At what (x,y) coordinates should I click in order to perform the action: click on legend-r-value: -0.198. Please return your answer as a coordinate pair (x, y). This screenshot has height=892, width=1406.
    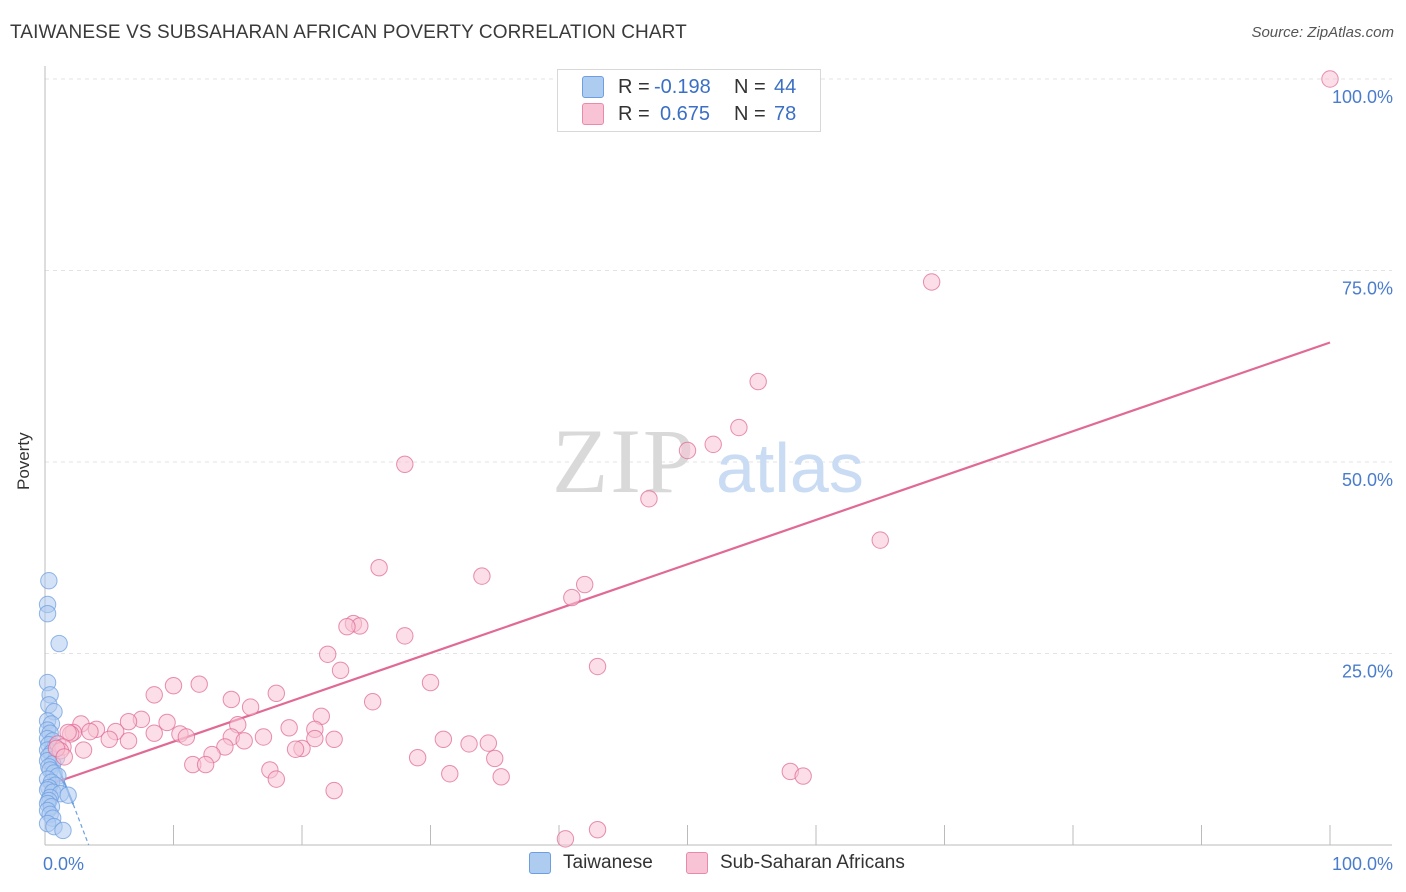
    Looking at the image, I should click on (682, 86).